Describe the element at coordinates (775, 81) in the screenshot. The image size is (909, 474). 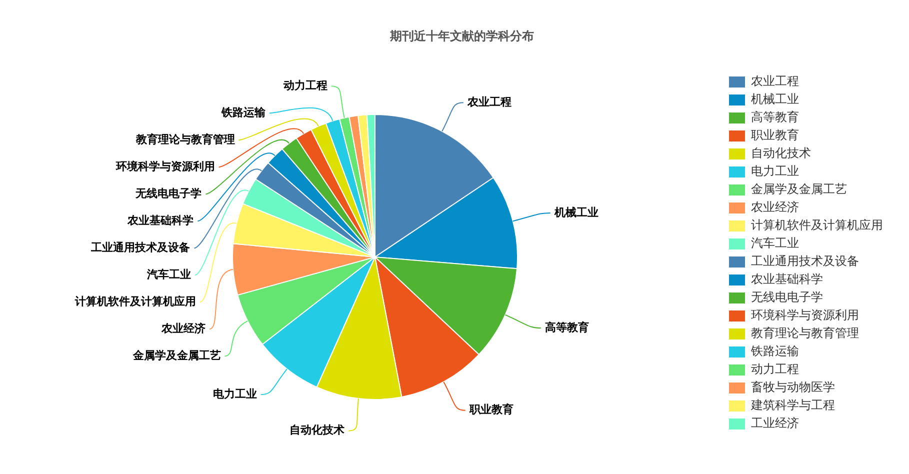
I see `legend-label: 农业工程` at that location.